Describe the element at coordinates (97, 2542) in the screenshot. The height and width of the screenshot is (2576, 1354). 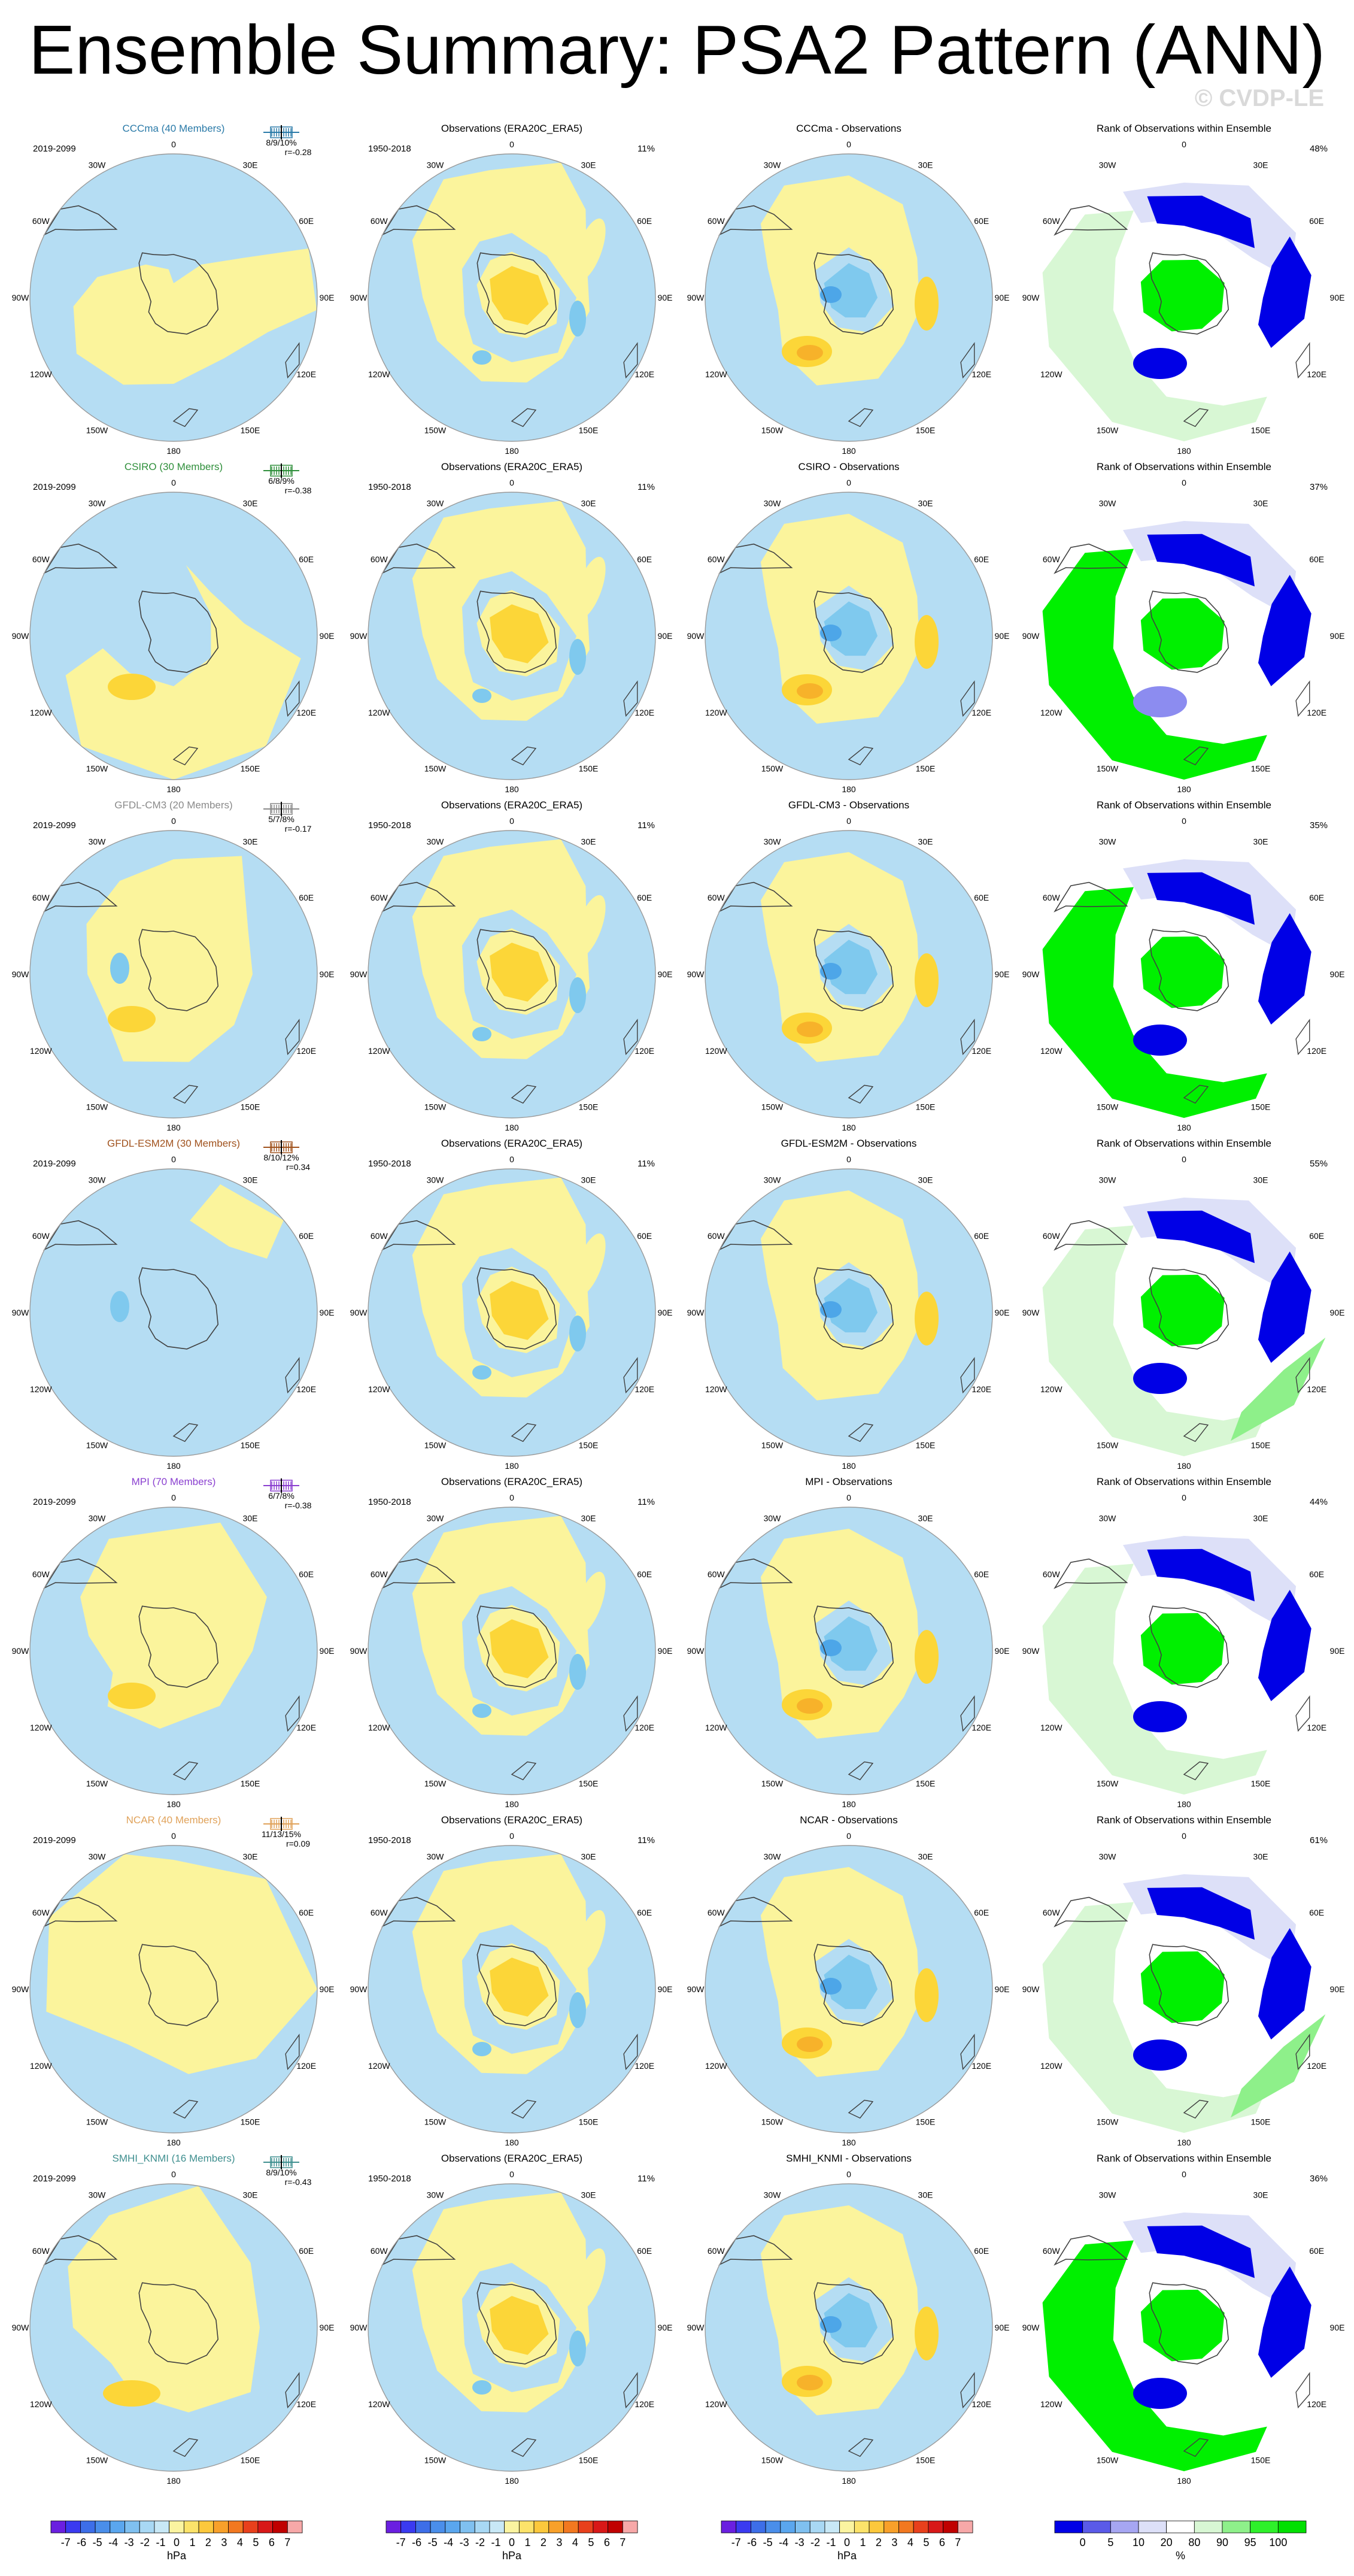
I see `colorbar-tick-label: -5` at that location.